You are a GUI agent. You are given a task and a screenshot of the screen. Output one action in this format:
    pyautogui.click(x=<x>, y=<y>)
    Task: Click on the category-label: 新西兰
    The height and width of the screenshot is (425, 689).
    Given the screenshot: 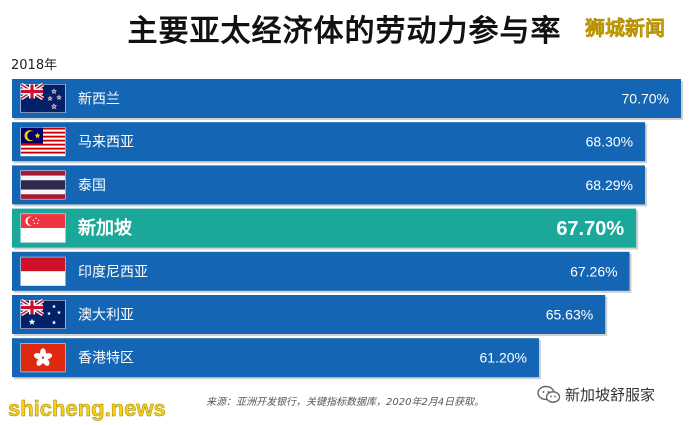 What is the action you would take?
    pyautogui.click(x=99, y=100)
    